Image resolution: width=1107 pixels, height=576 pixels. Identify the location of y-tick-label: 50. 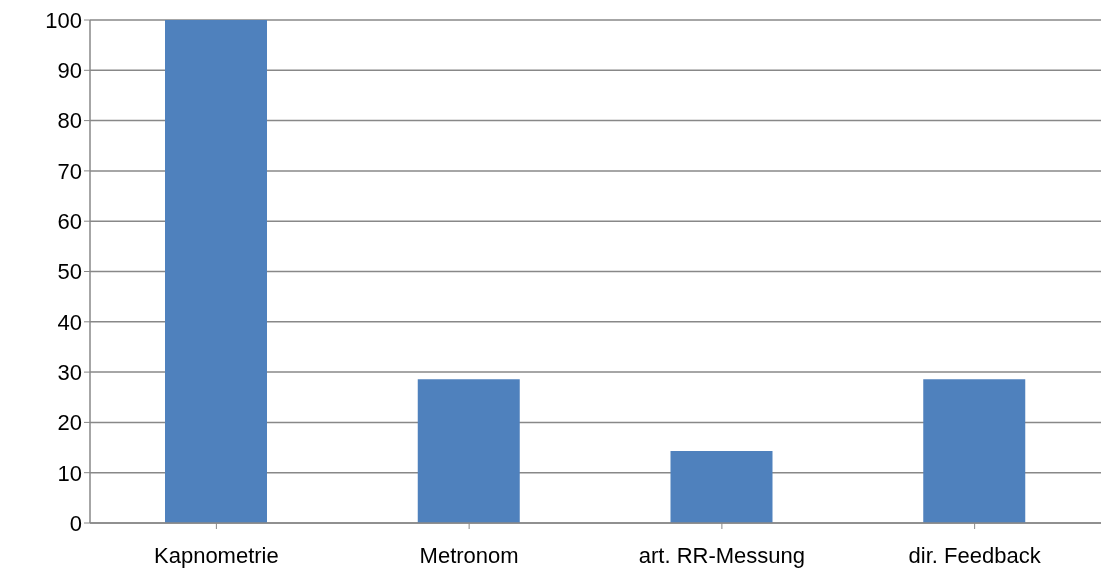
(69, 272).